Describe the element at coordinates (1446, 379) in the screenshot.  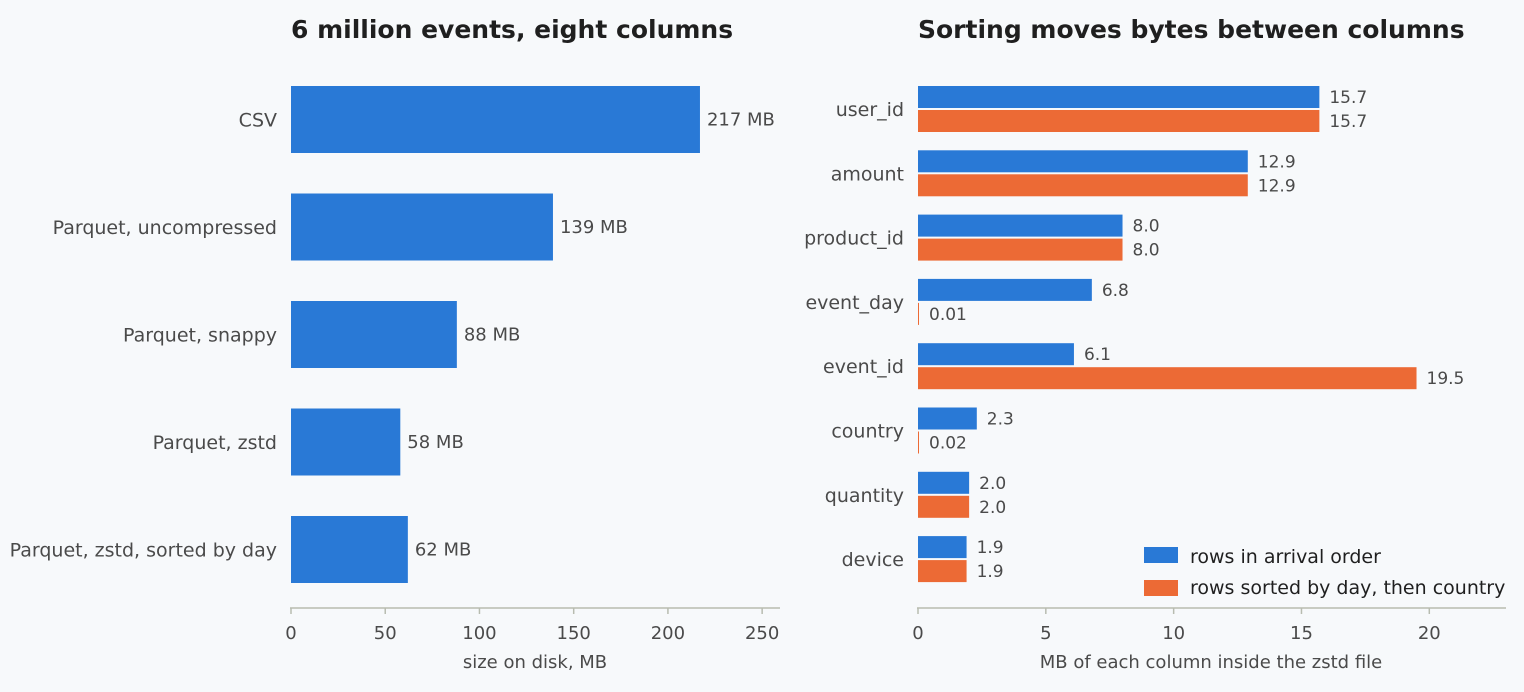
I see `right-bar-value-label-sorted-4: 19.5` at that location.